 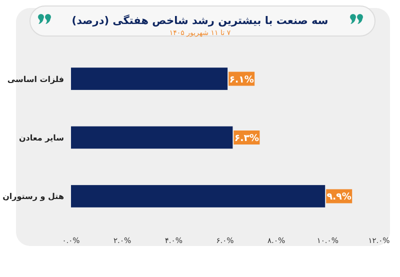 What do you see at coordinates (33, 197) in the screenshot?
I see `y-tick-label: هتل و رستوران` at bounding box center [33, 197].